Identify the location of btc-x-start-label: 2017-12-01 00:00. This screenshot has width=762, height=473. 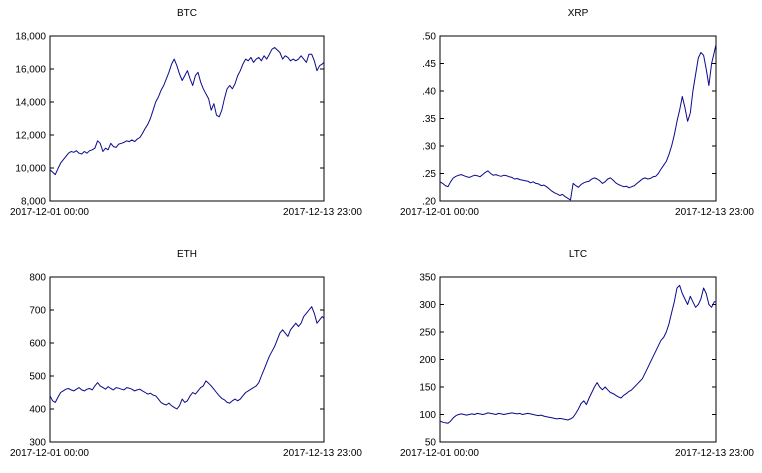
(49, 212).